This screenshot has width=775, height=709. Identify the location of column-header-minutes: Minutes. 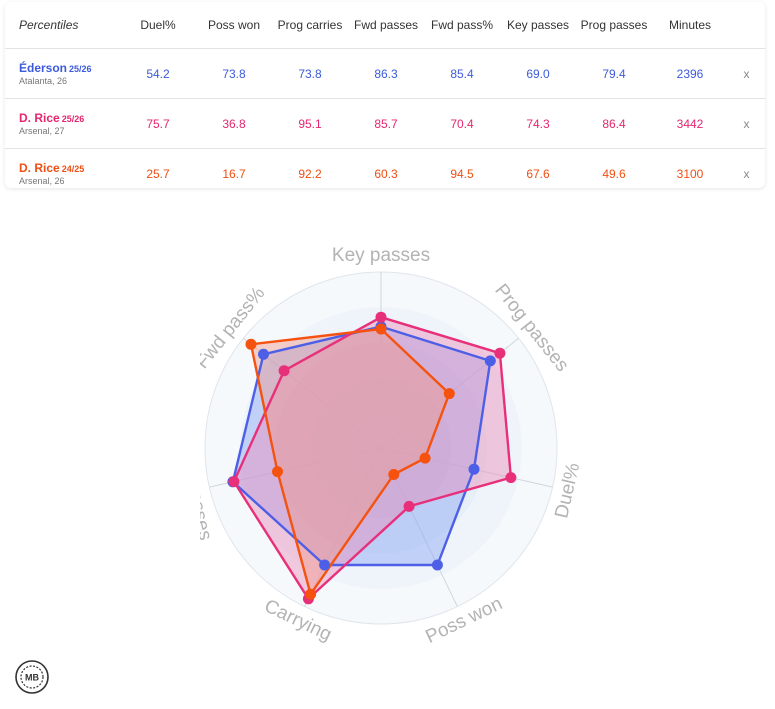
(690, 25).